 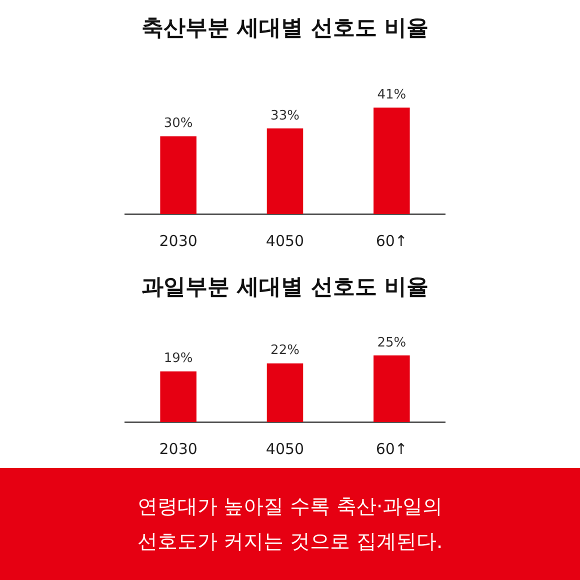 What do you see at coordinates (178, 358) in the screenshot?
I see `data-label: 19%` at bounding box center [178, 358].